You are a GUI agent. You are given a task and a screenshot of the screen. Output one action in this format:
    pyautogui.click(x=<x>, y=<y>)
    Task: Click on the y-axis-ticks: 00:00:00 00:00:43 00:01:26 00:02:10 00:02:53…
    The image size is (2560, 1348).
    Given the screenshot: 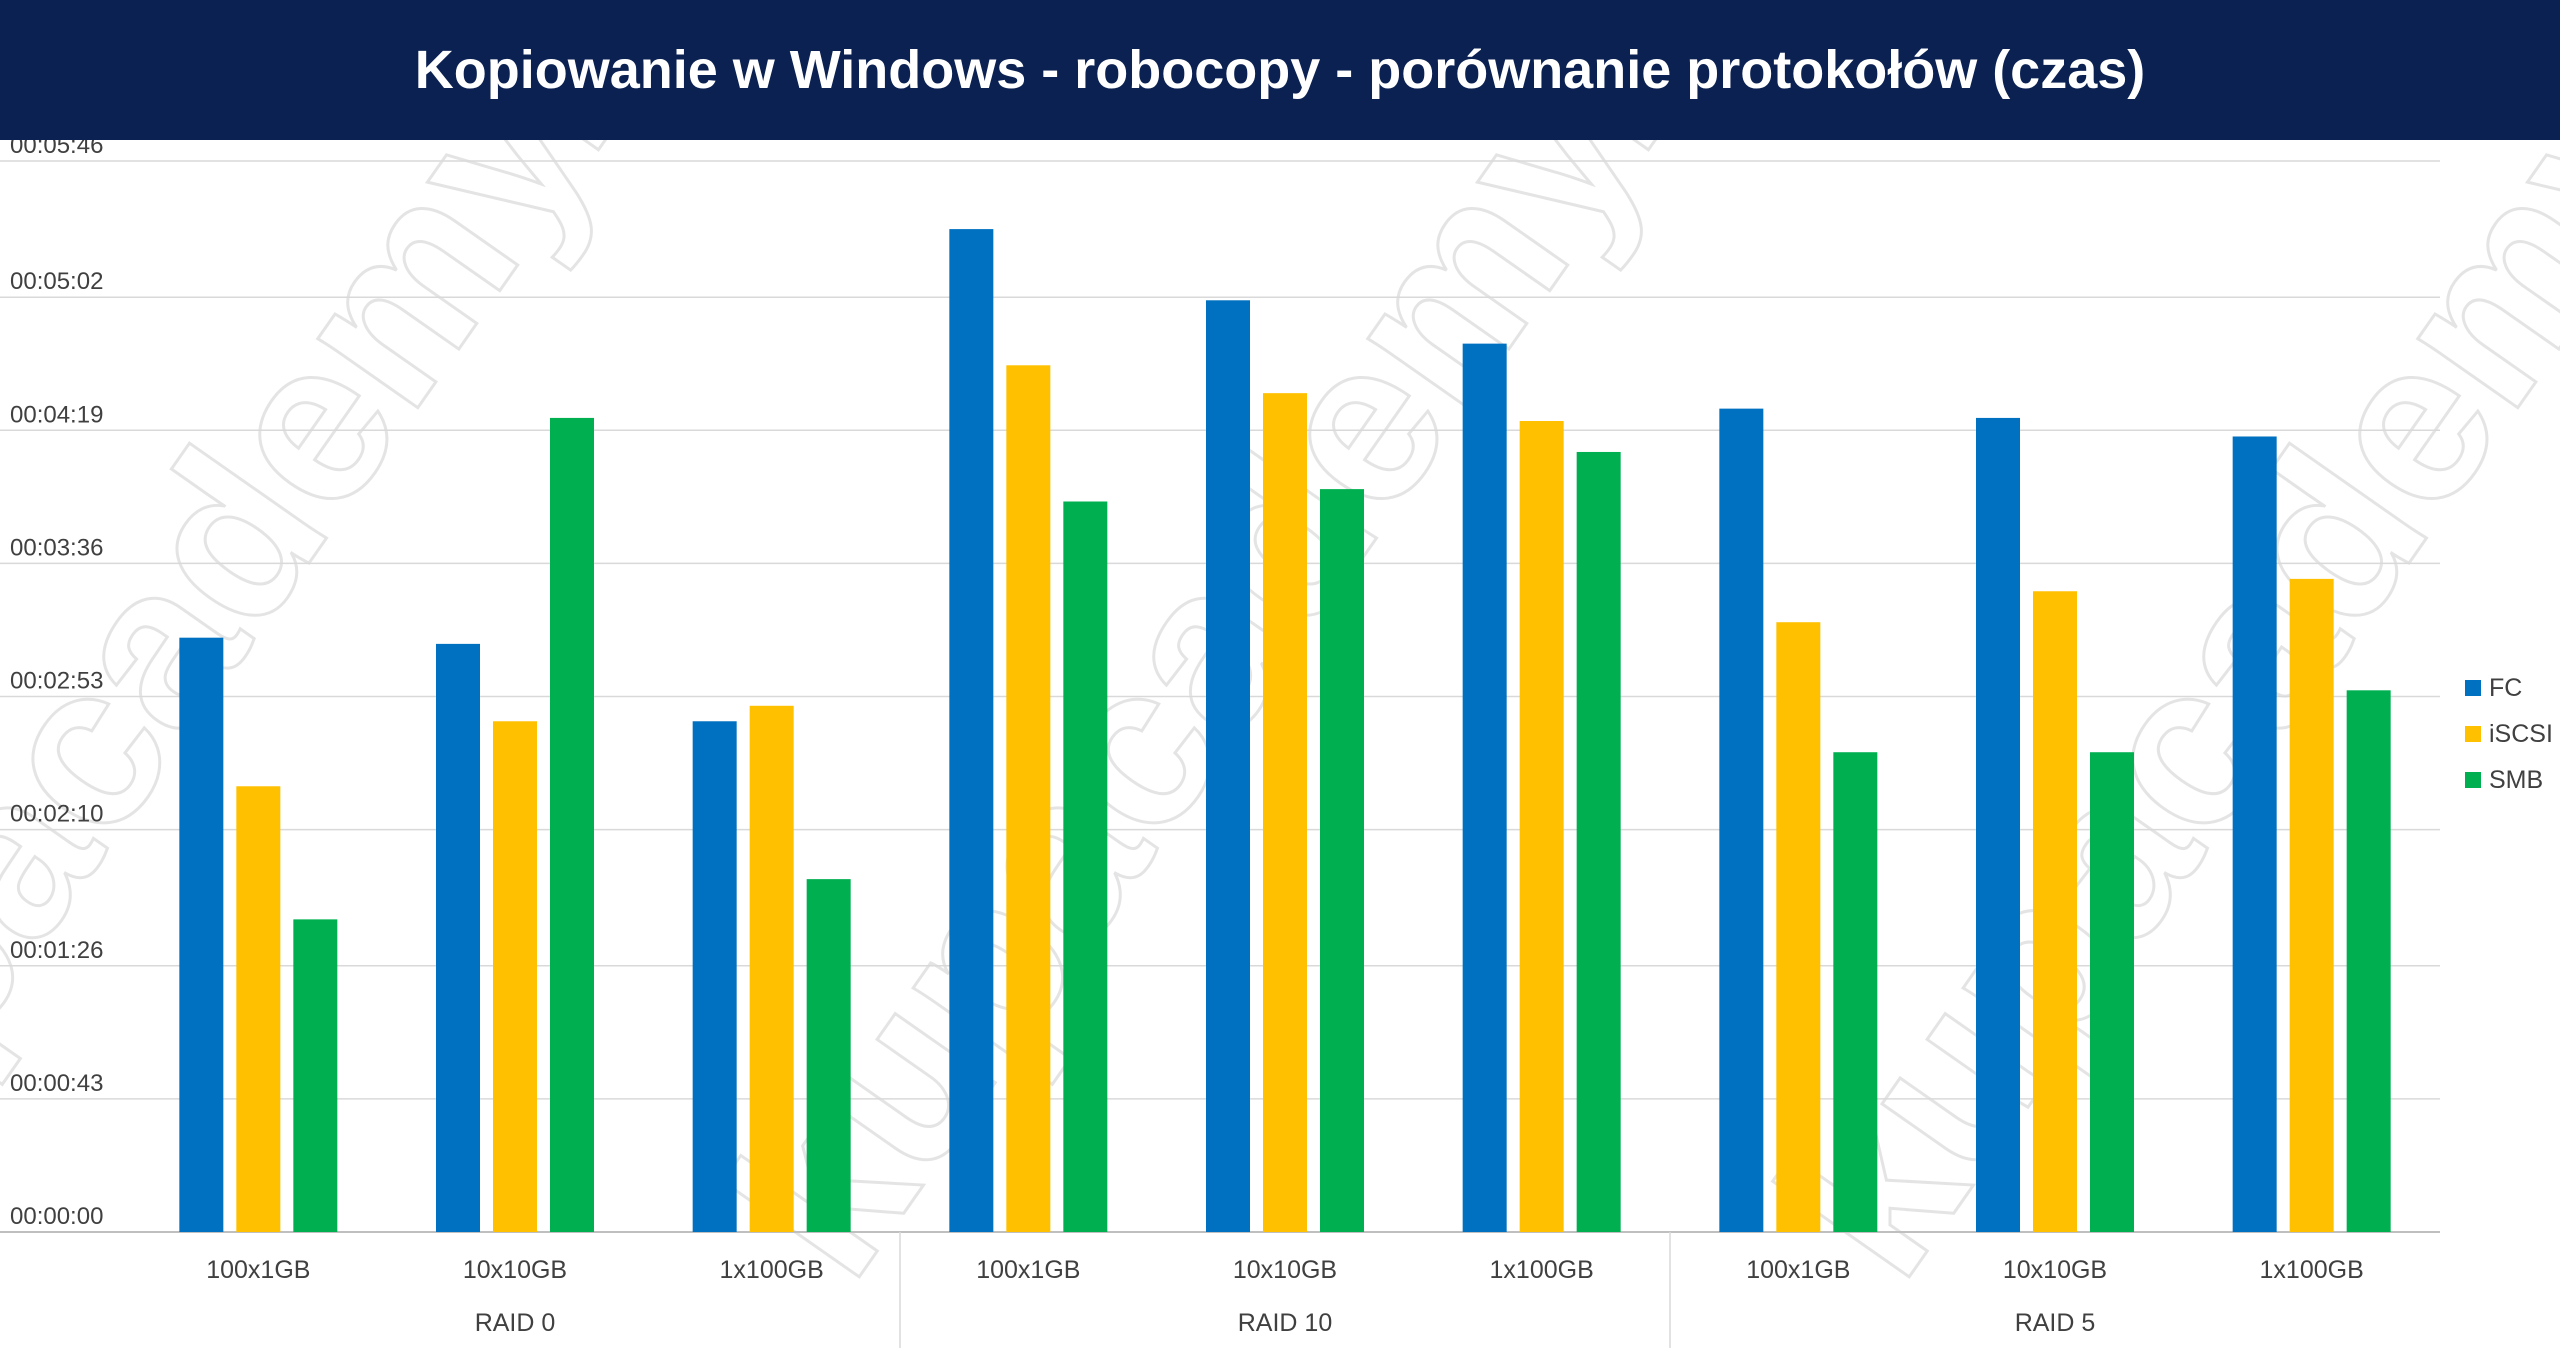 What is the action you would take?
    pyautogui.click(x=56, y=685)
    